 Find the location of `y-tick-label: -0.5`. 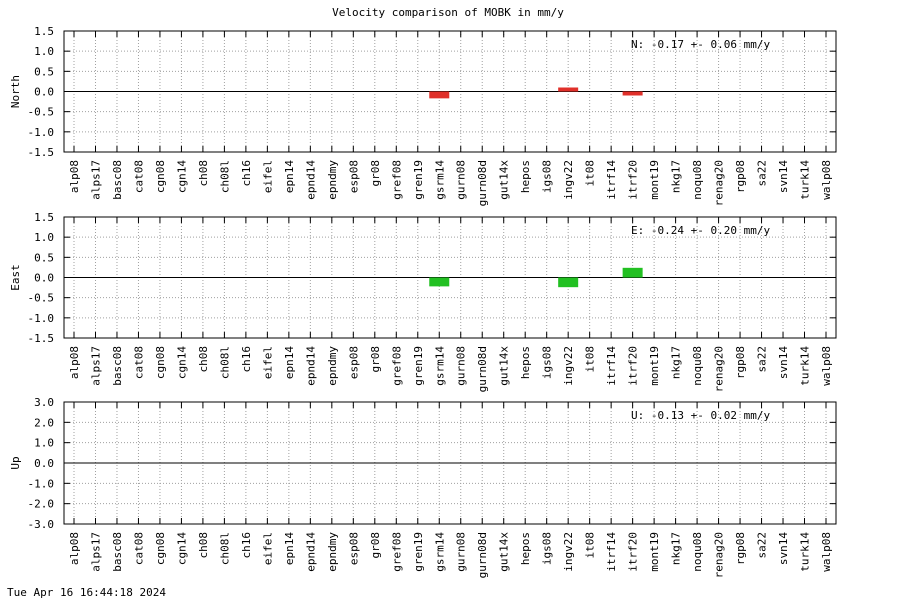

y-tick-label: -0.5 is located at coordinates (41, 112).